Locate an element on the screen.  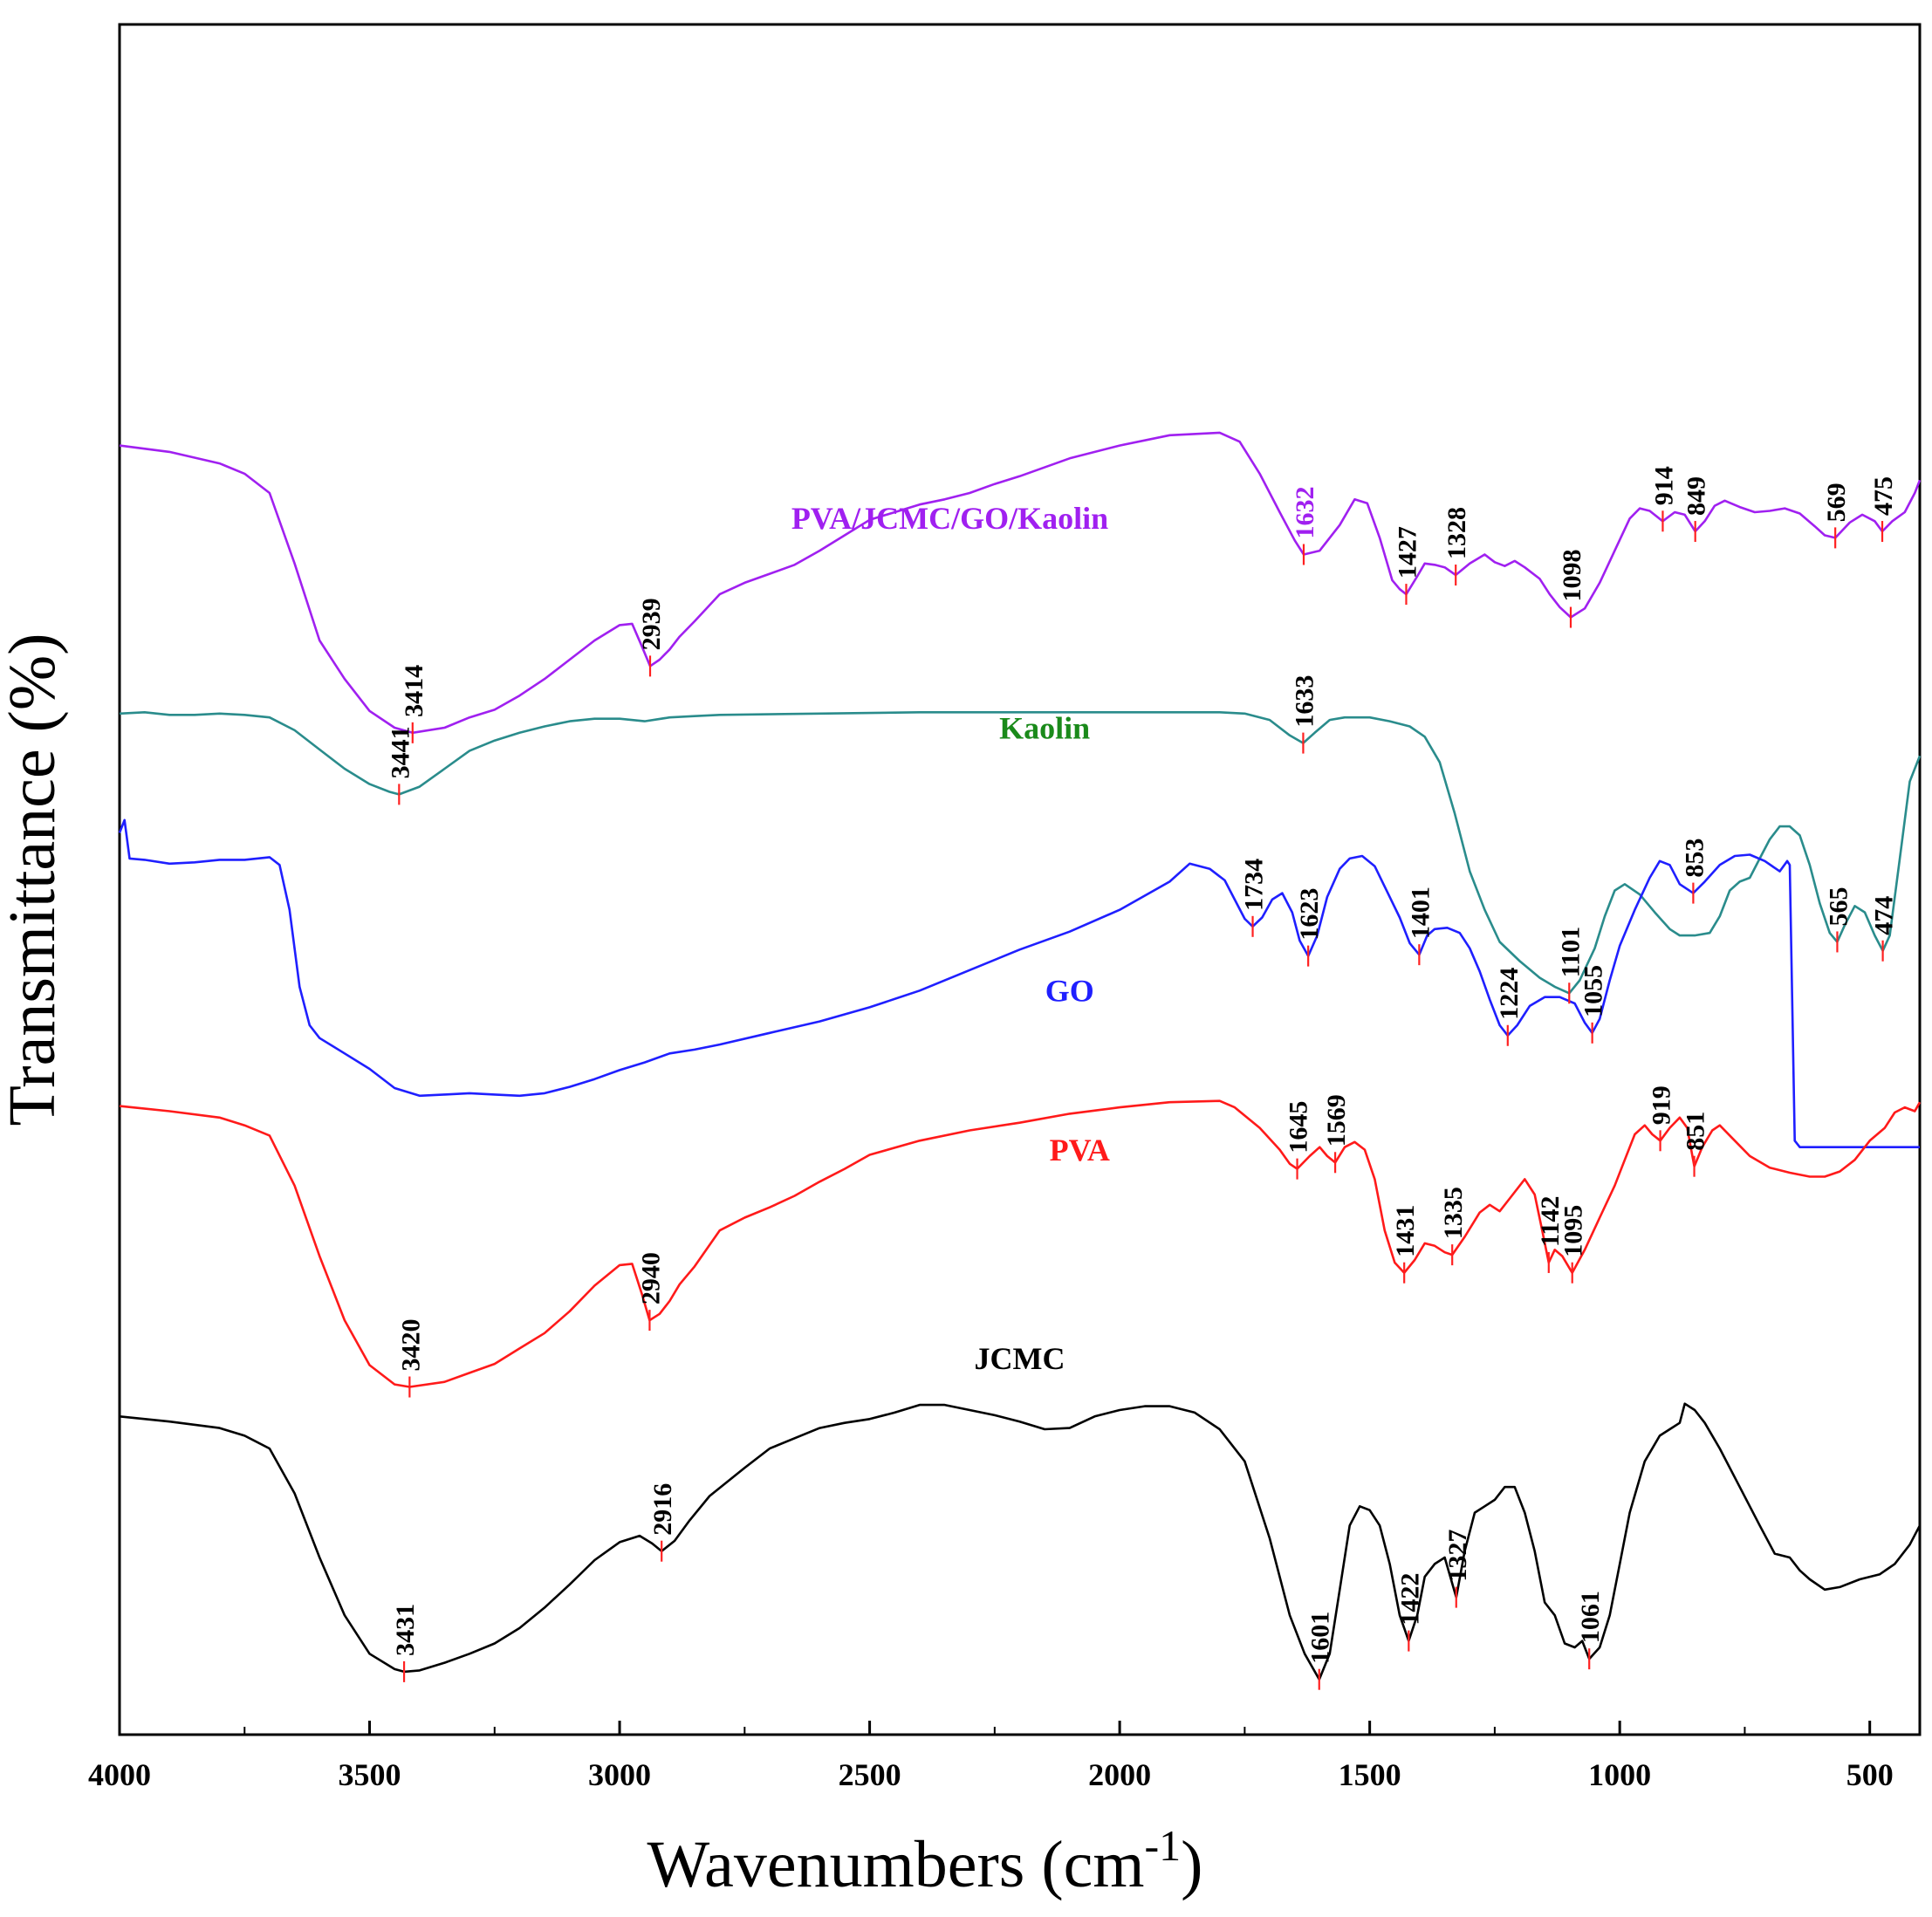
peak-label-2916: 2916 is located at coordinates (663, 1509).